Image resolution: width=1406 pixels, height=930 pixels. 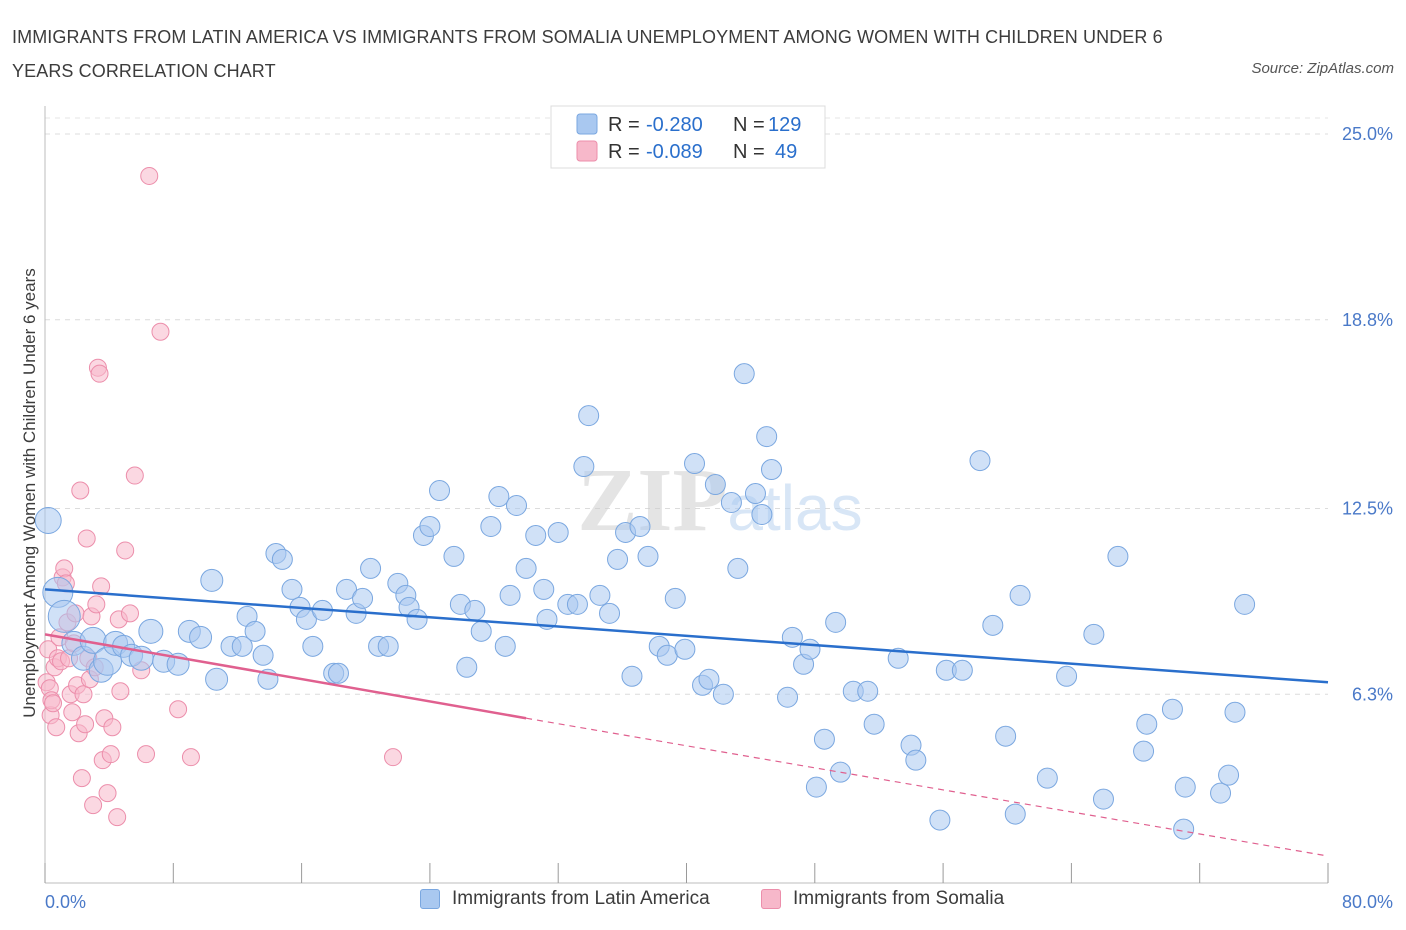 I want to click on stat-n-value: 129, so click(x=784, y=125).